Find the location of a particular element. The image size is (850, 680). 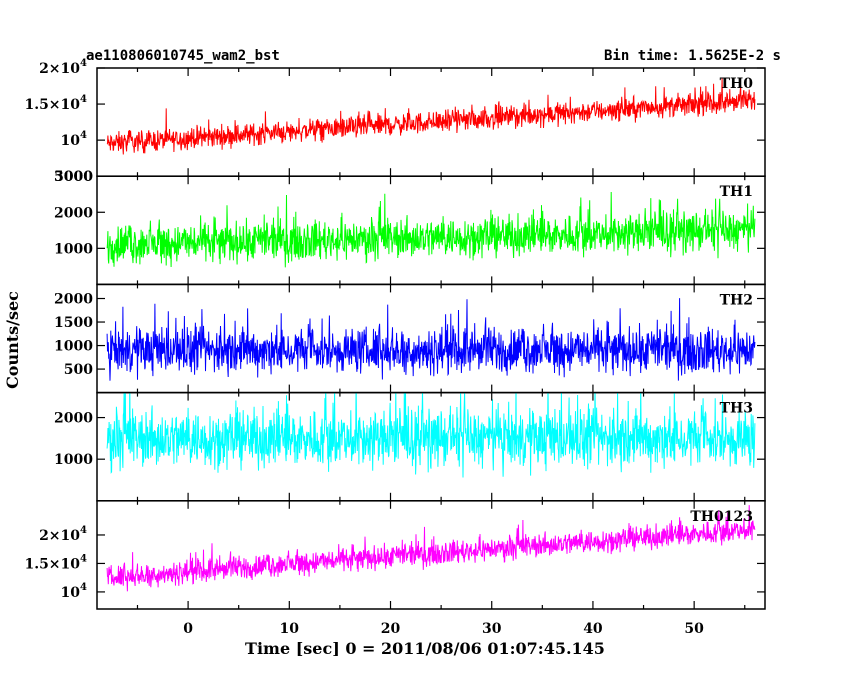

series-th2 is located at coordinates (431, 339).